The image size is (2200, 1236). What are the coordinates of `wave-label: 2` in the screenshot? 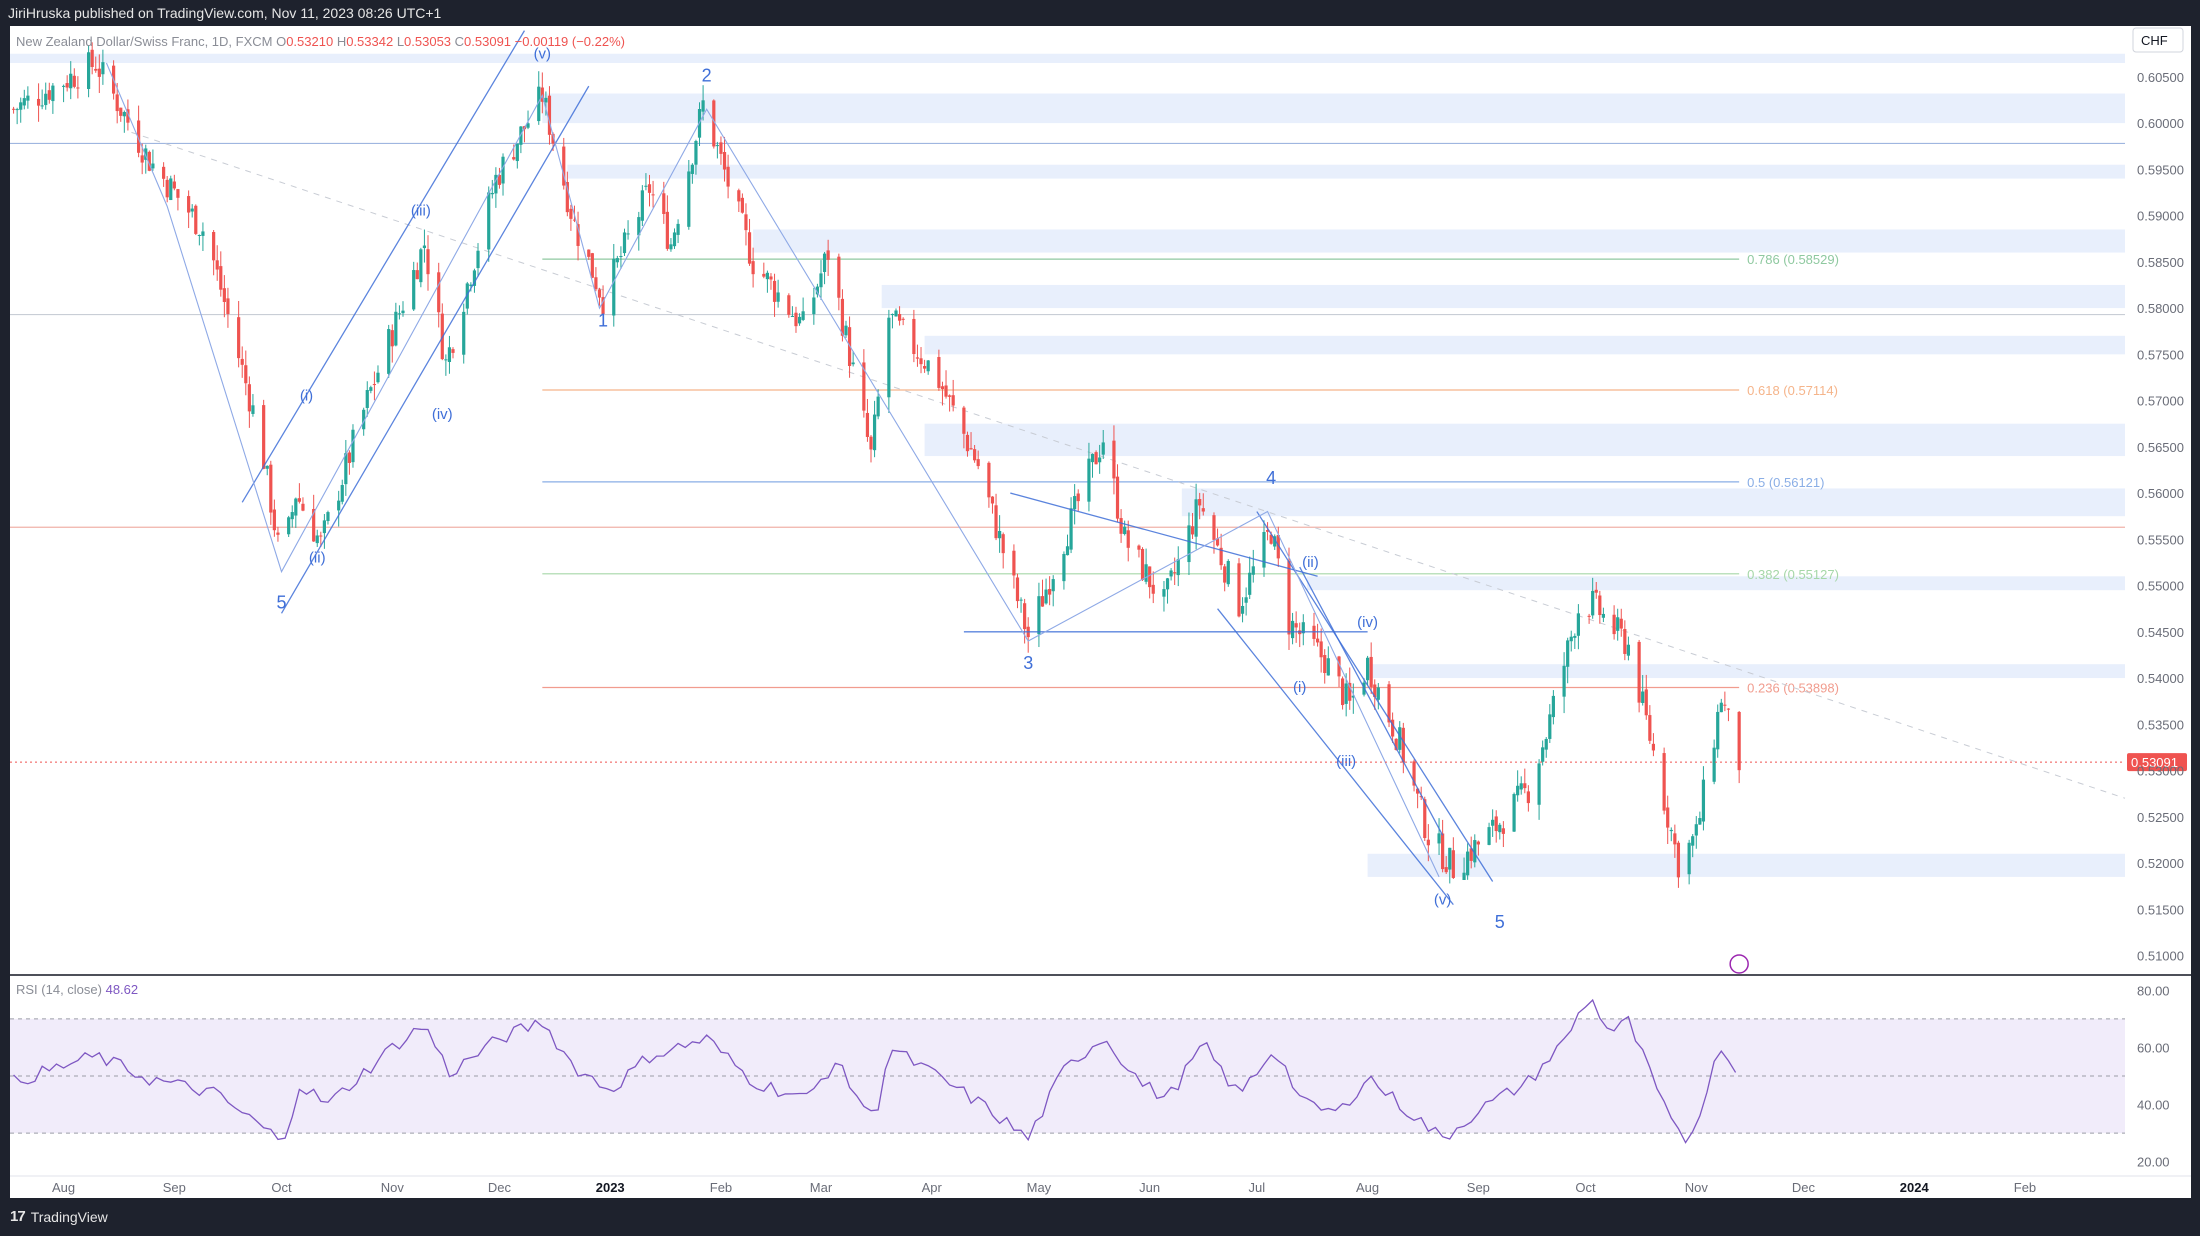 It's located at (707, 75).